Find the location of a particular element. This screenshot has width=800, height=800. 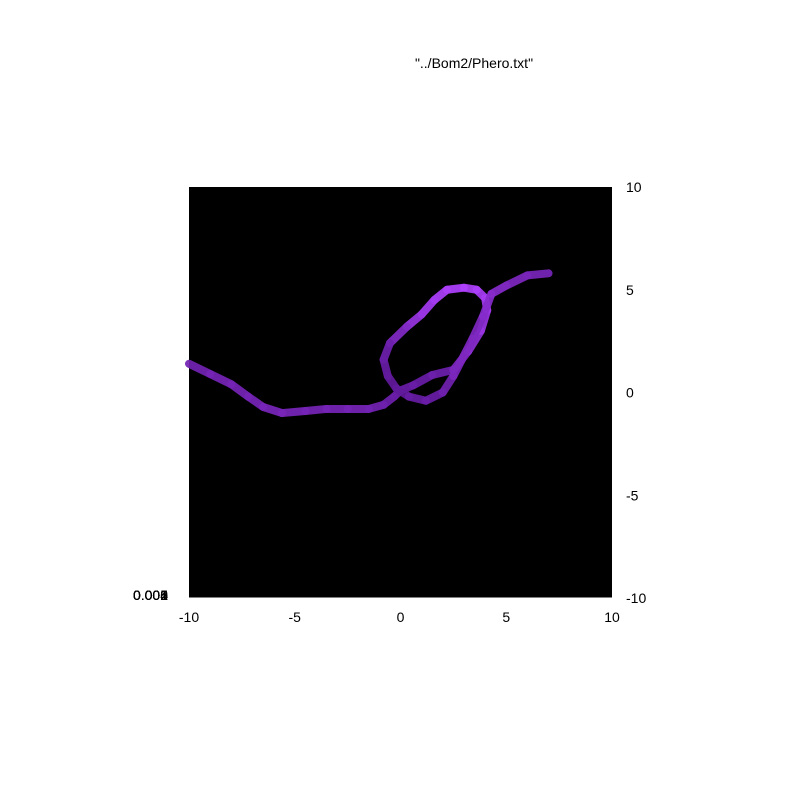

colorbar-tick-label: 0 is located at coordinates (164, 595).